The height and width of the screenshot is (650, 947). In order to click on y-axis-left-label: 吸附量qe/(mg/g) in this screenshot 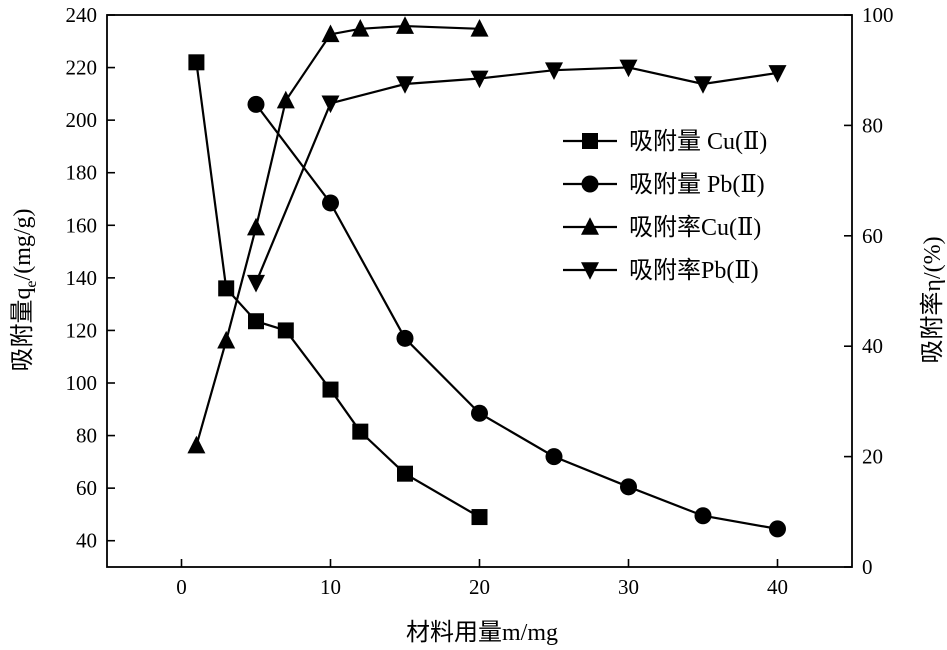, I will do `click(24, 289)`.